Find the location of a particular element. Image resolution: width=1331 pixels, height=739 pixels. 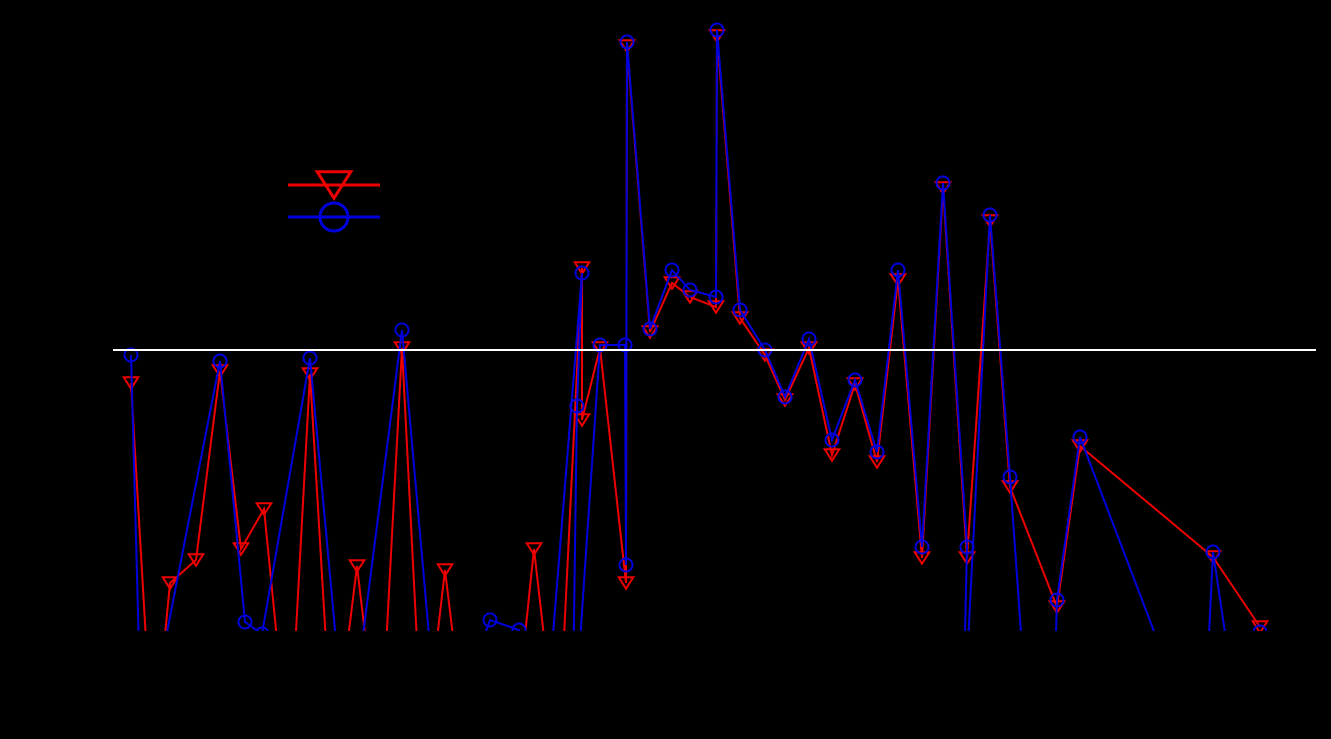

legend-entry-blue is located at coordinates (334, 217).